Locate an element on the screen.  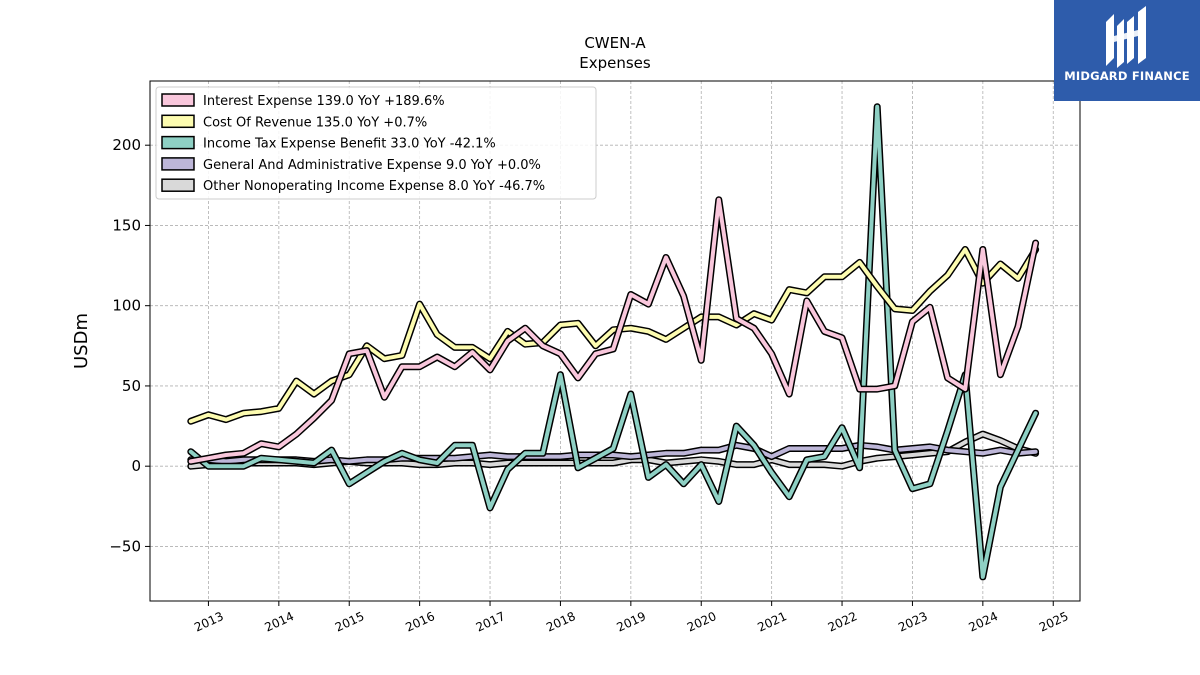
brand-logo: MIDGARD FINANCE is located at coordinates (1127, 50).